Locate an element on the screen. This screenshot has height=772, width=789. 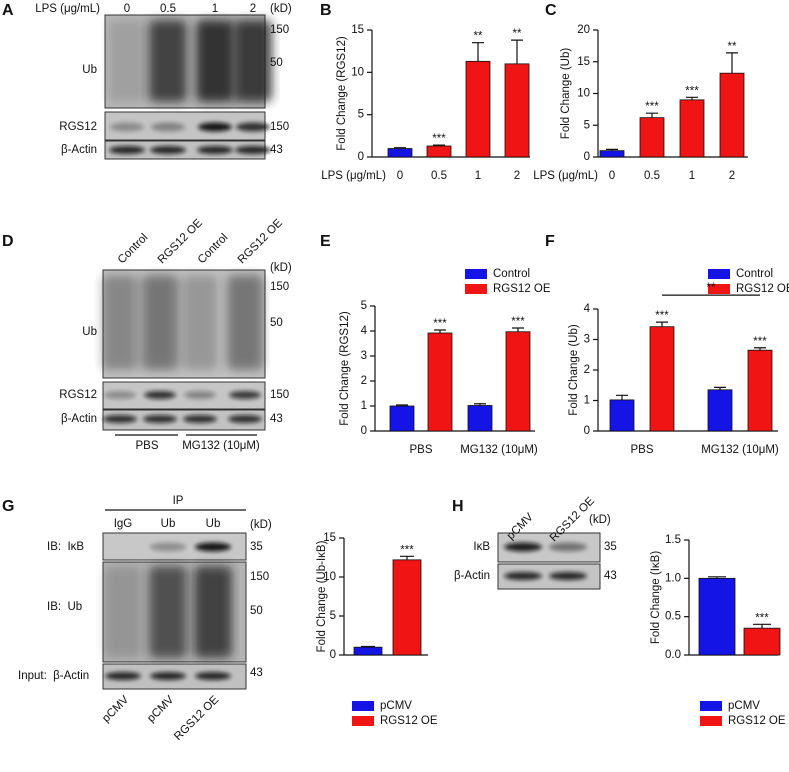
legend-label: Control is located at coordinates (511, 274).